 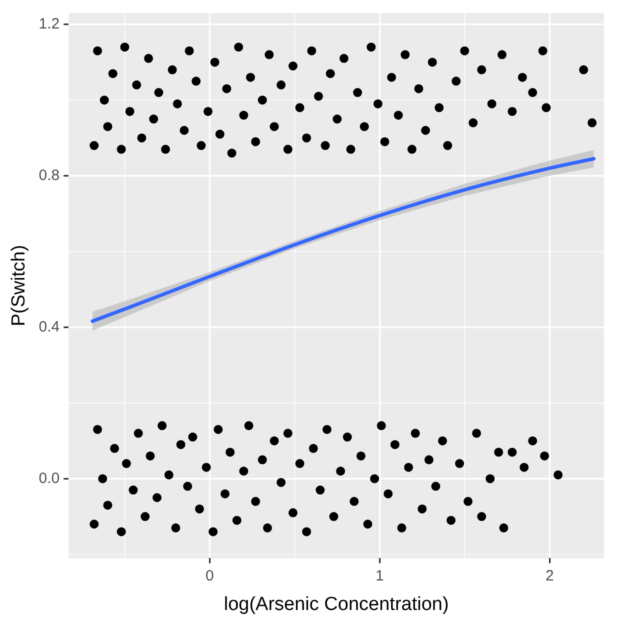 What do you see at coordinates (49, 24) in the screenshot?
I see `y-tick-label: 1.2` at bounding box center [49, 24].